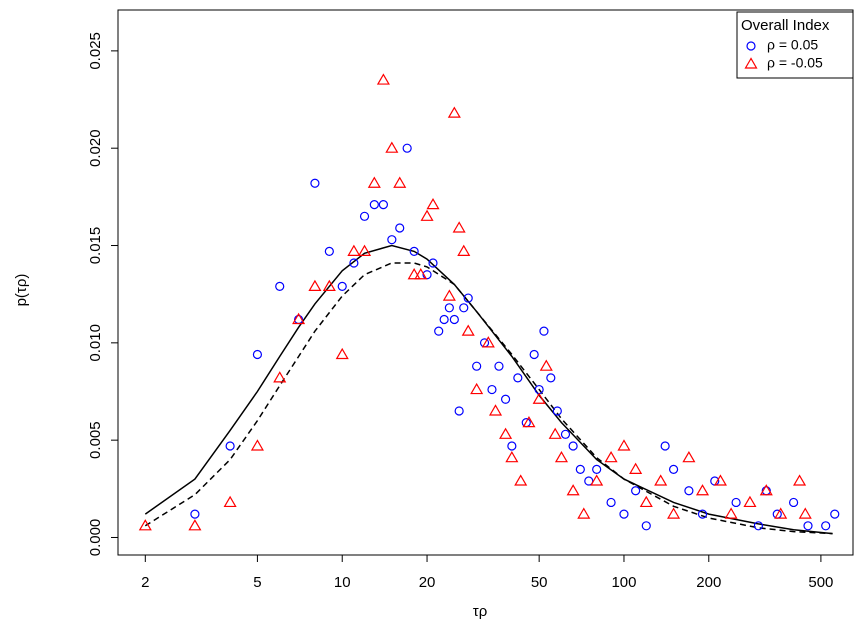  I want to click on x-axis-label: τρ, so click(480, 611).